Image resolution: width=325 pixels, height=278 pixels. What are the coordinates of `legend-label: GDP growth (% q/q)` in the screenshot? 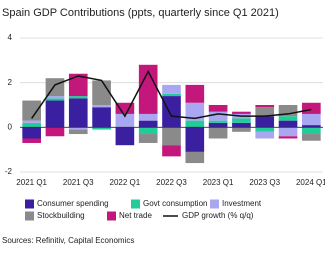 It's located at (218, 215).